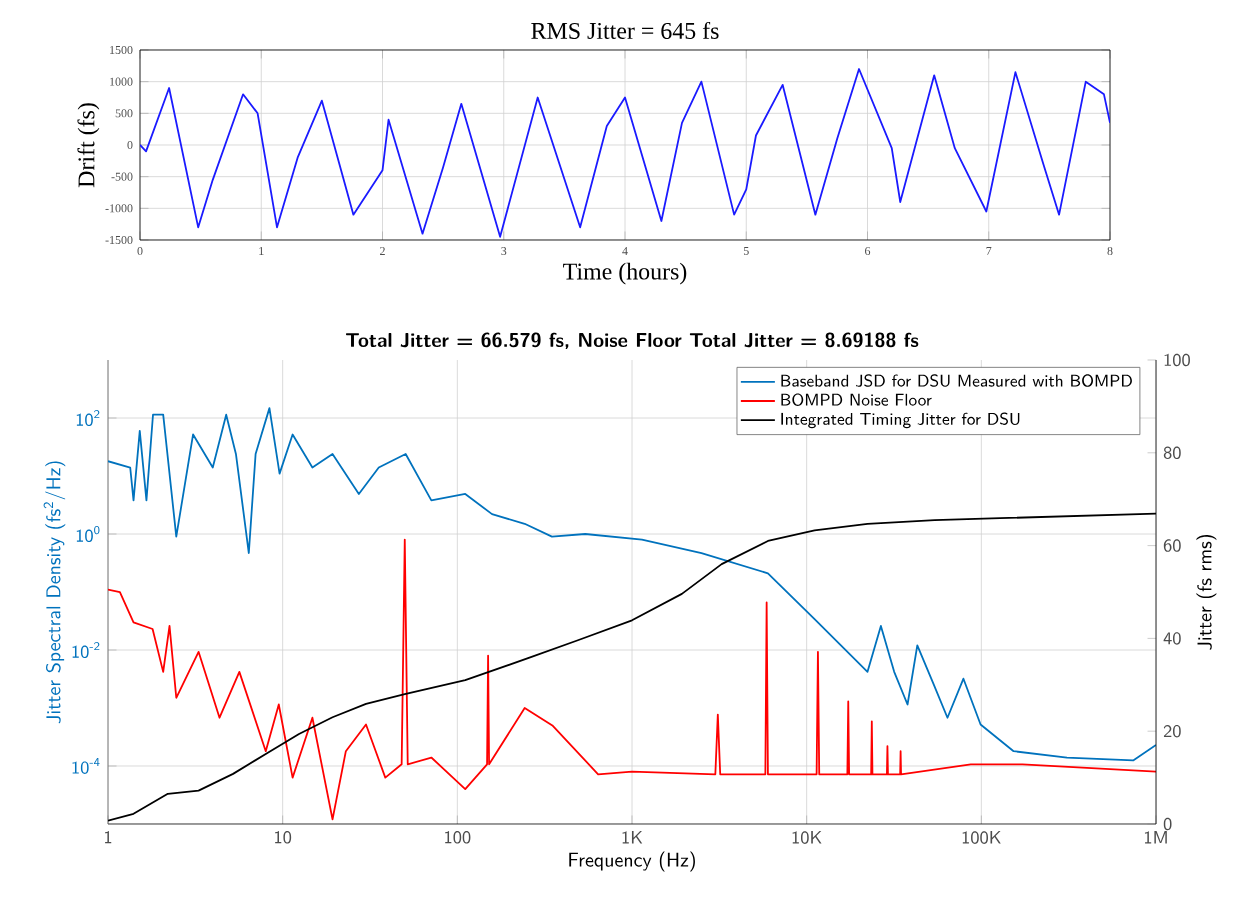 This screenshot has height=902, width=1236. Describe the element at coordinates (86, 650) in the screenshot. I see `y-tick-label: 10$^{-2}$` at that location.